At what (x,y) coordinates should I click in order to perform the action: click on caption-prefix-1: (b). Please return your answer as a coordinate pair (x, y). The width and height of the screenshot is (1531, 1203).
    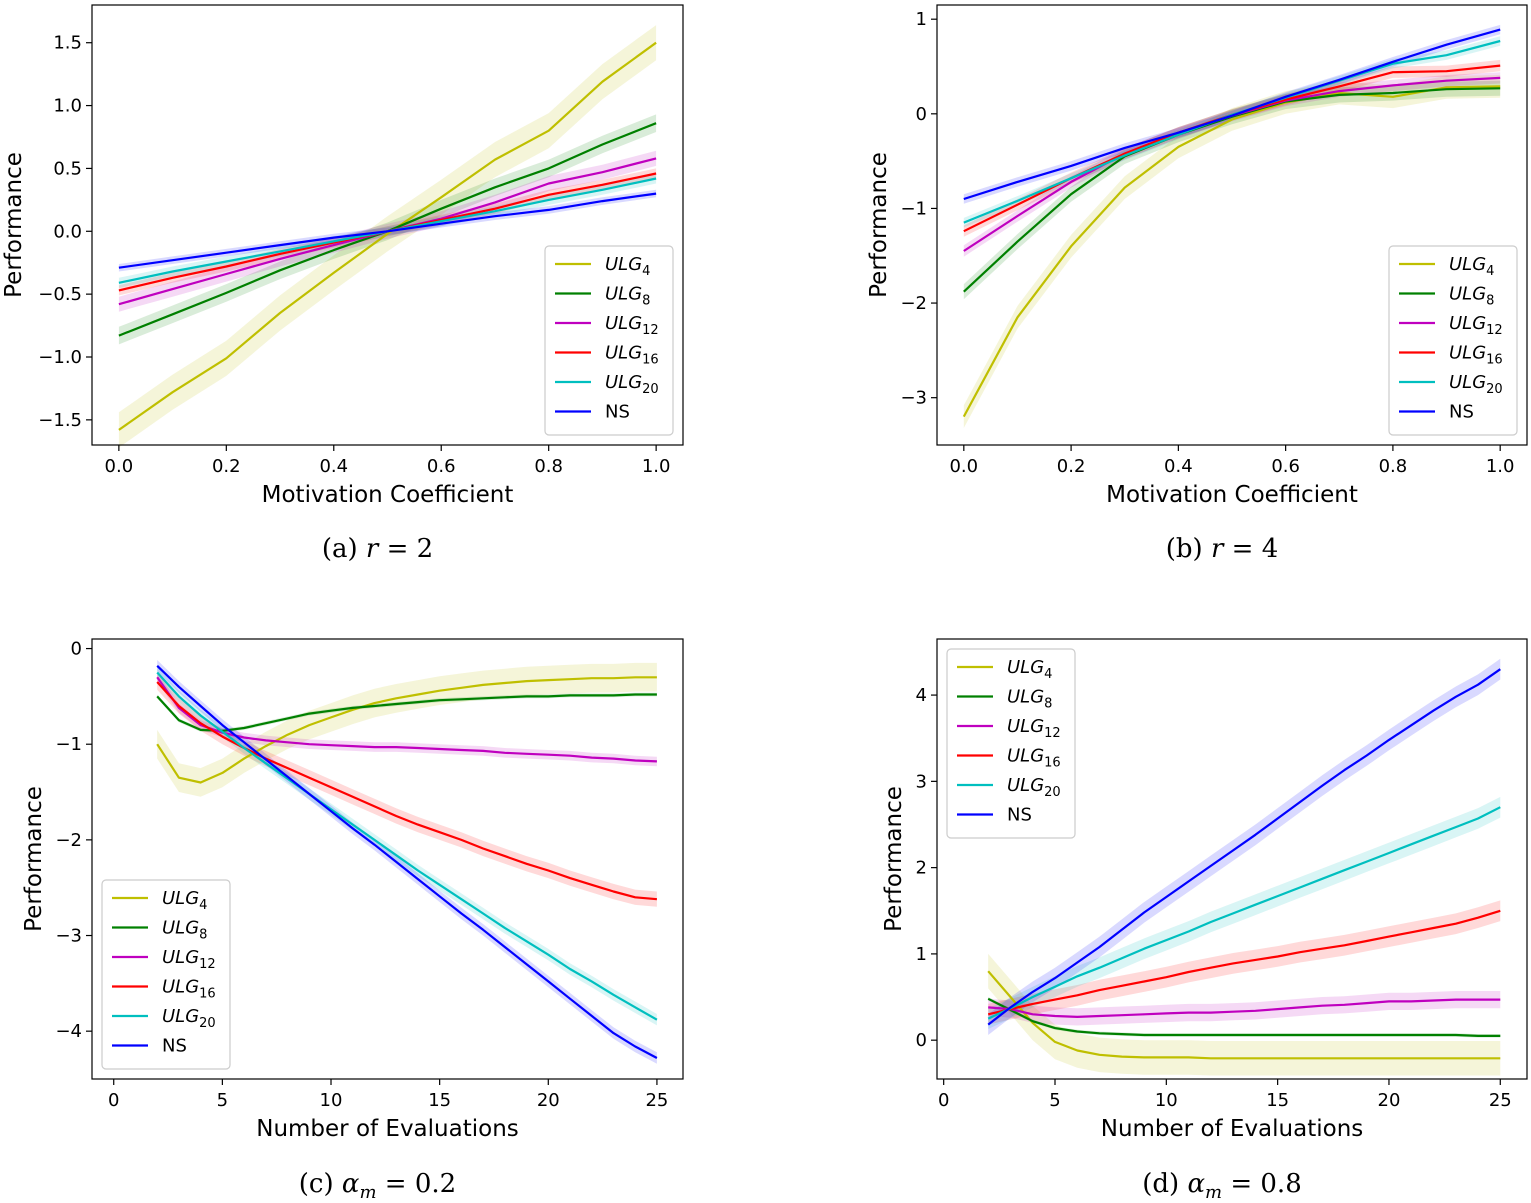
    Looking at the image, I should click on (1188, 549).